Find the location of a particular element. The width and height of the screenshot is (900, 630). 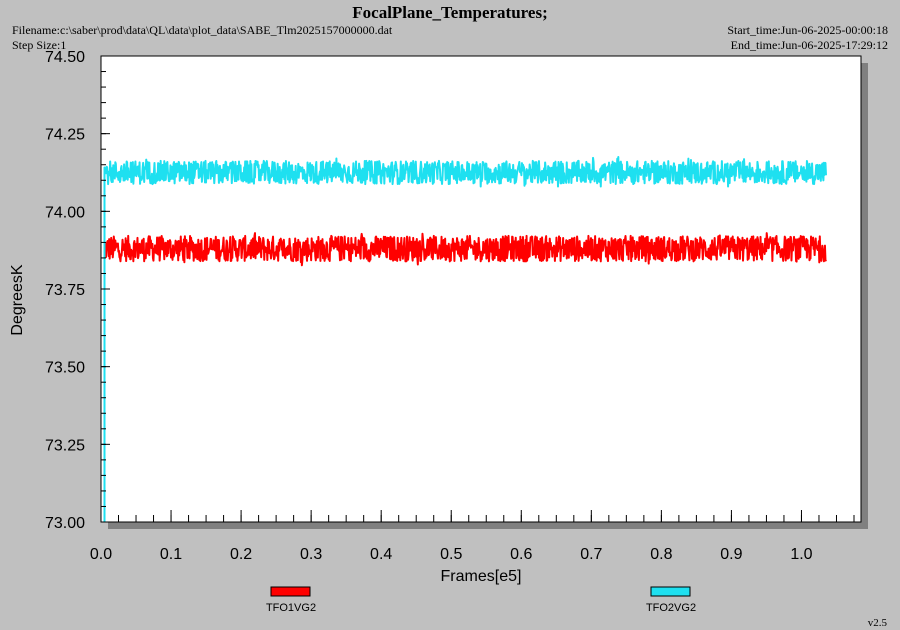

version-label: v2.5 is located at coordinates (878, 623).